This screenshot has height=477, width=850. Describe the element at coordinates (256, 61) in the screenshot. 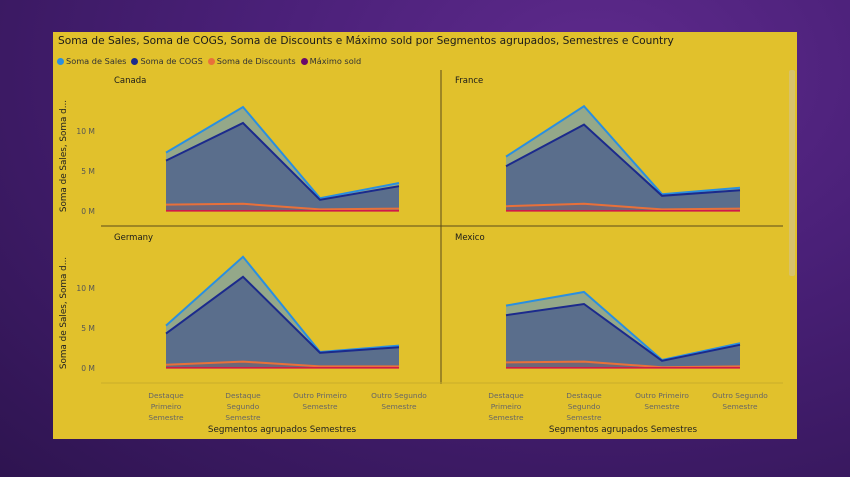

I see `legend-label-discounts: Soma de Discounts` at that location.